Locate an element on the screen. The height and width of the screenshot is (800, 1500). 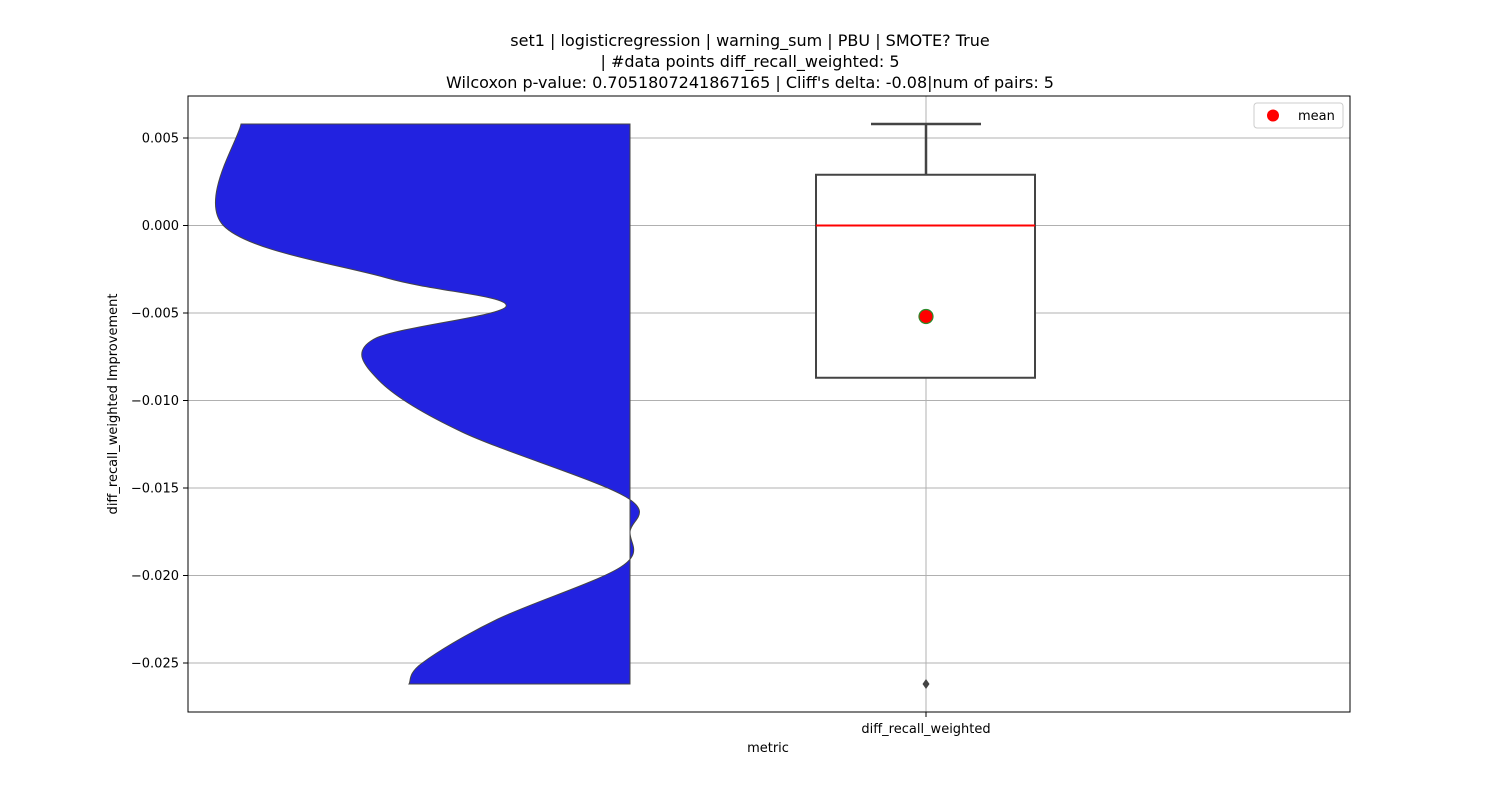
y-tick-label: 0.000 is located at coordinates (160, 226).